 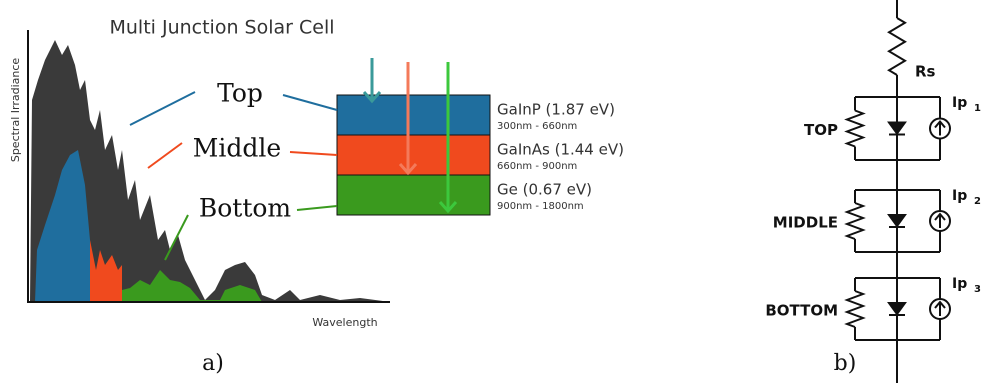 I want to click on layer-label: Top, so click(x=240, y=93).